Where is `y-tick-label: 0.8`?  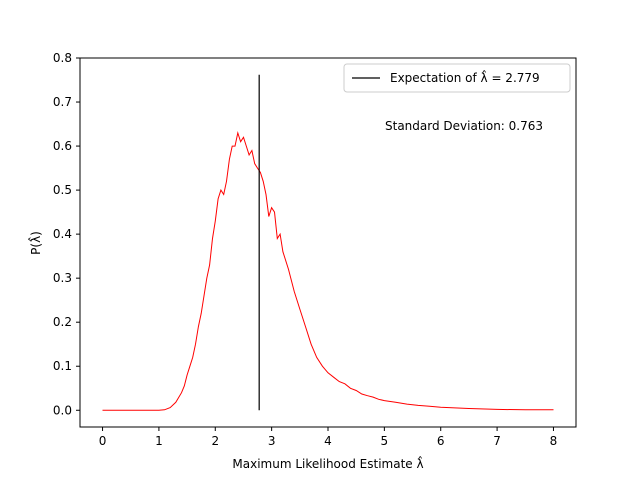 y-tick-label: 0.8 is located at coordinates (62, 58).